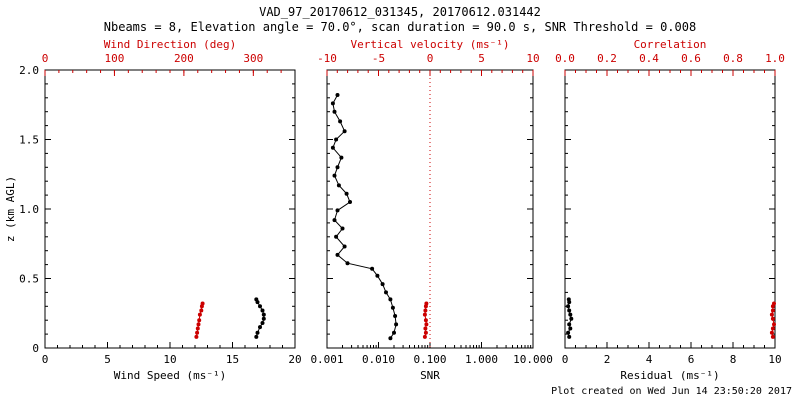 The image size is (800, 400). I want to click on svg-text: 10.000, so click(533, 359).